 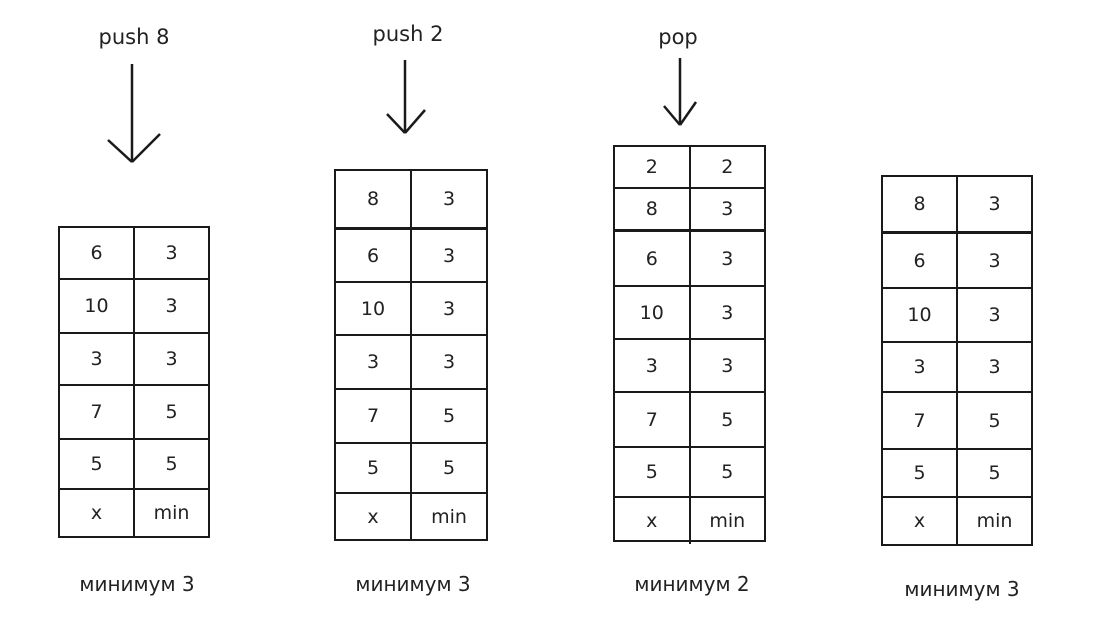 What do you see at coordinates (692, 584) in the screenshot?
I see `minimum-caption-3: минимум 2` at bounding box center [692, 584].